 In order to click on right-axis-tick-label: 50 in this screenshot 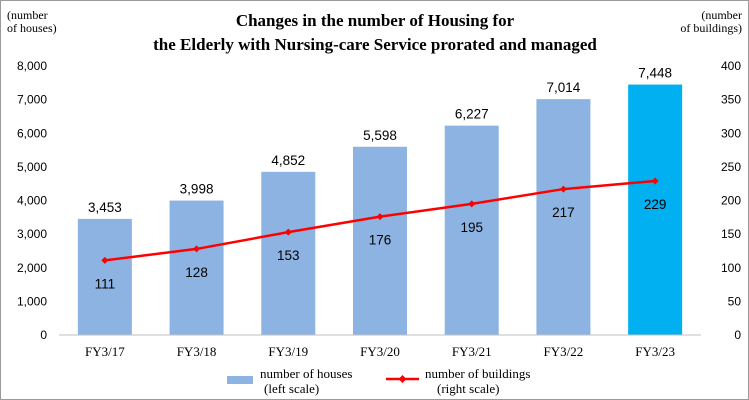, I will do `click(735, 301)`.